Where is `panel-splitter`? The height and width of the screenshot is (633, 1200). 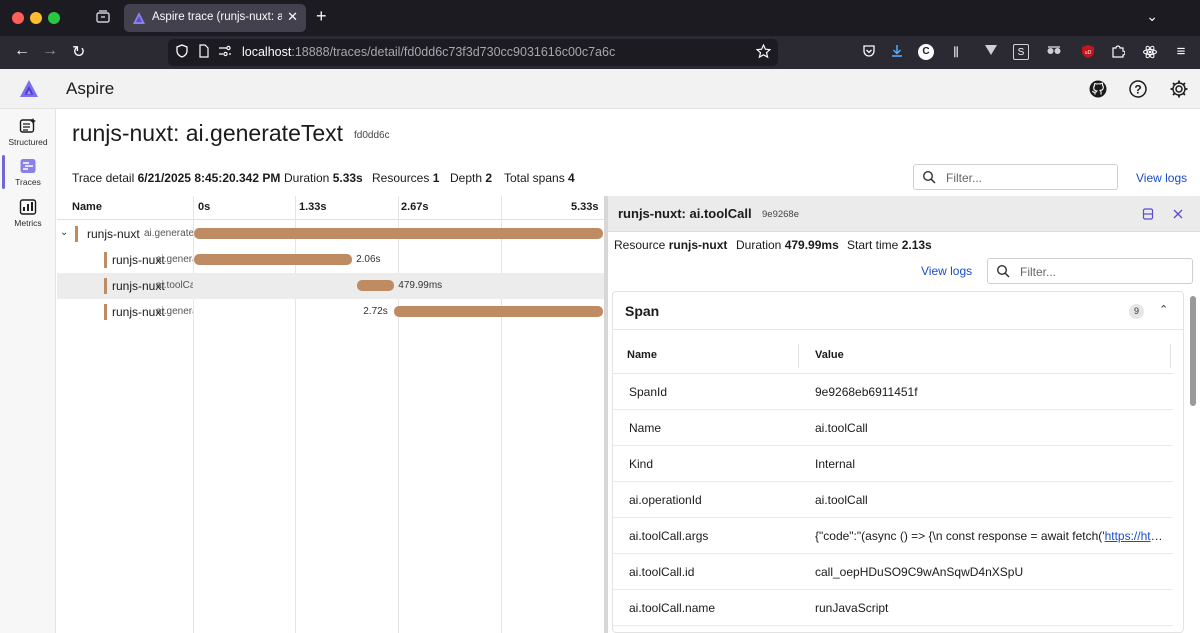 panel-splitter is located at coordinates (606, 414).